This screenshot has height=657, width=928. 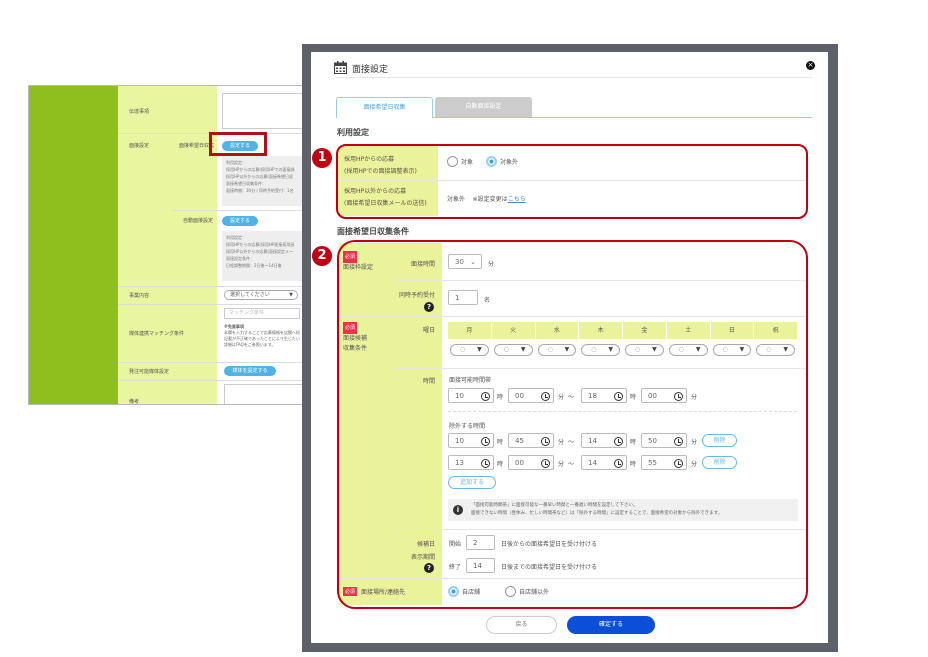 What do you see at coordinates (487, 300) in the screenshot?
I see `concurrent-unit: 名` at bounding box center [487, 300].